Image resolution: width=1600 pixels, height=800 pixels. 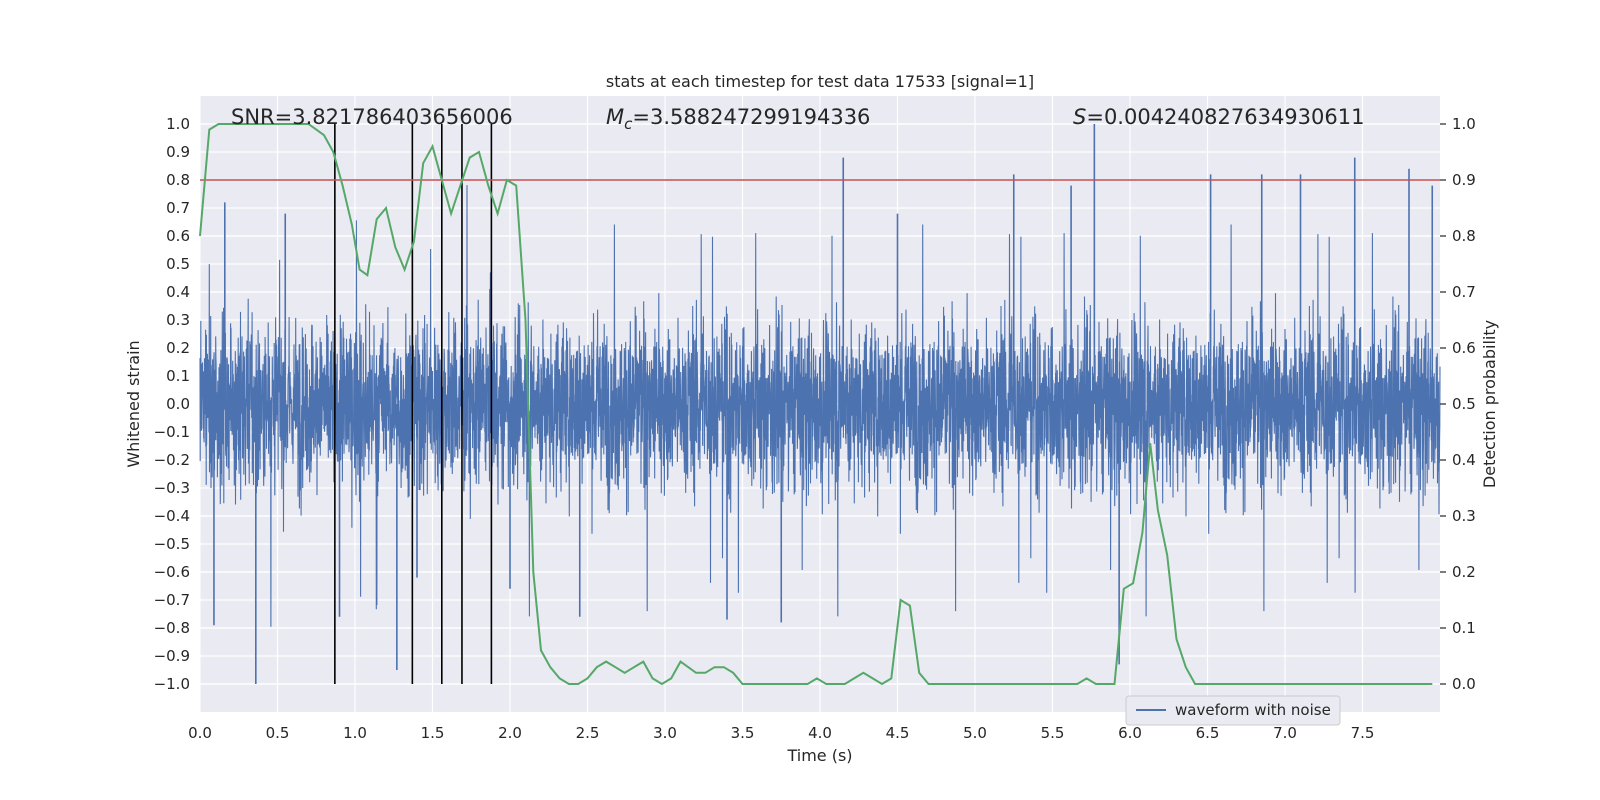 What do you see at coordinates (413, 404) in the screenshot?
I see `event-lines` at bounding box center [413, 404].